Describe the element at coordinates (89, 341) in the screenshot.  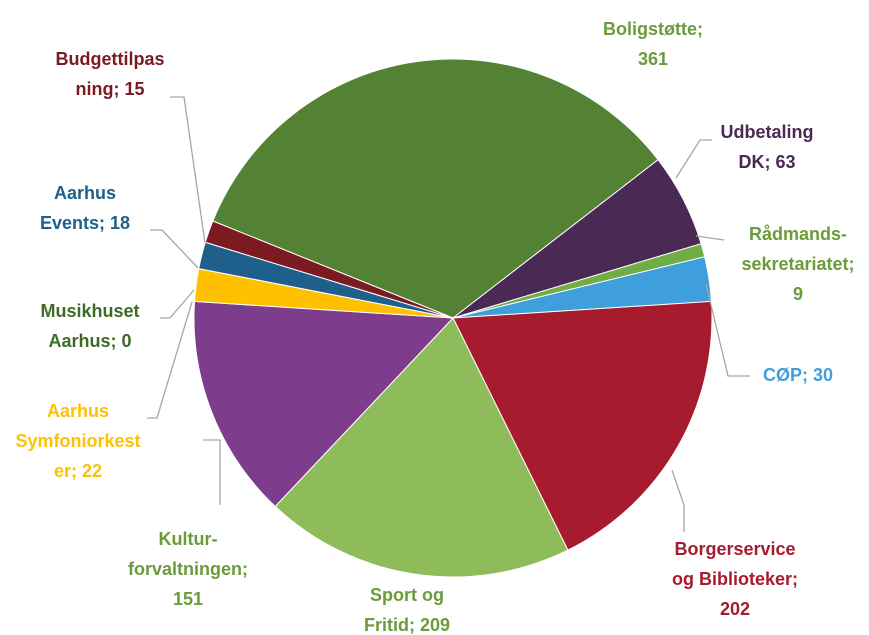
I see `data-label: Aarhus; 0` at that location.